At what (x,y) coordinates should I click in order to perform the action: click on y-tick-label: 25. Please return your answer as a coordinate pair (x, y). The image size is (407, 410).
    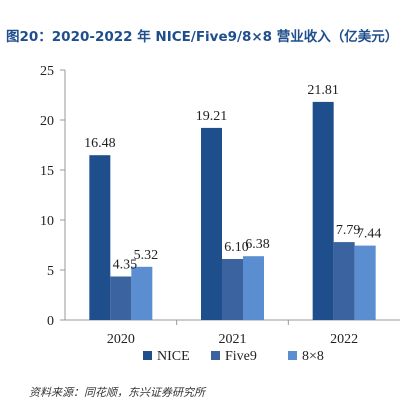
    Looking at the image, I should click on (47, 71).